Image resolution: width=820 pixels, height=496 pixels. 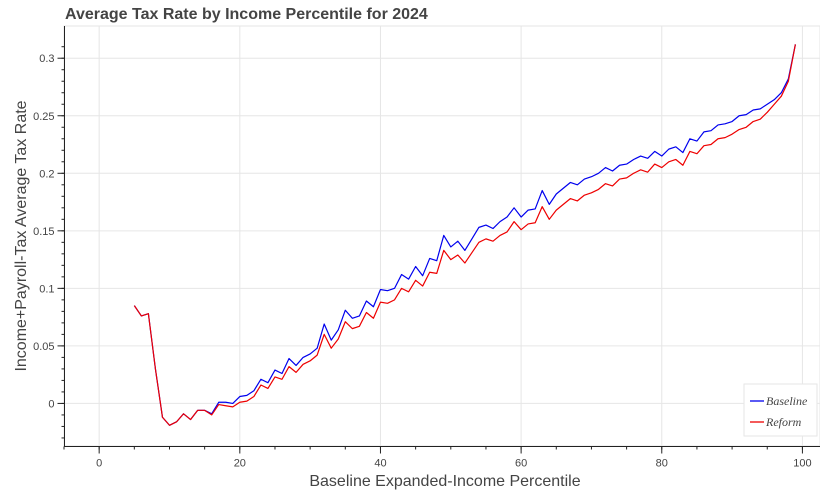 I want to click on x-tick-label: 100, so click(x=802, y=464).